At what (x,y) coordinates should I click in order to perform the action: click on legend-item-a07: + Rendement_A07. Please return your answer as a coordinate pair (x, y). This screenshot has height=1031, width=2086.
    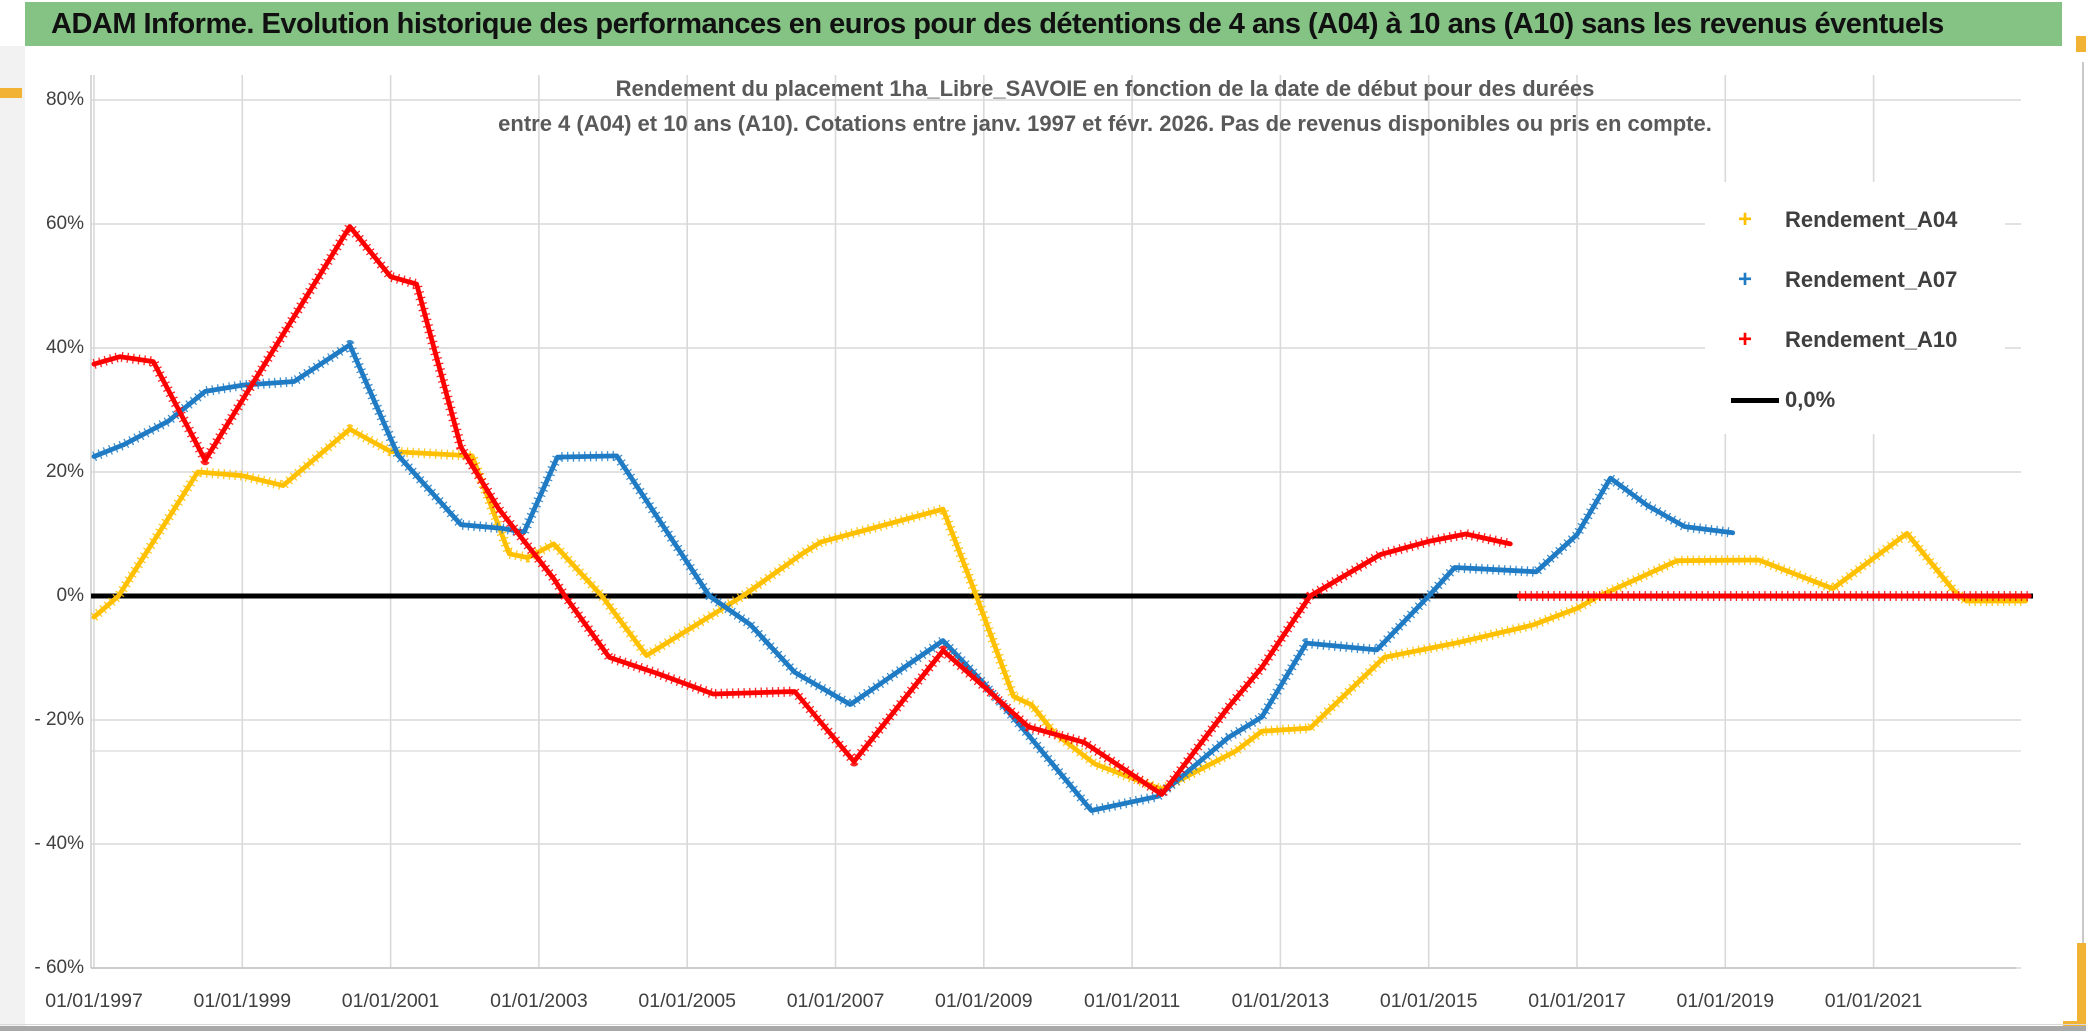
    Looking at the image, I should click on (1855, 280).